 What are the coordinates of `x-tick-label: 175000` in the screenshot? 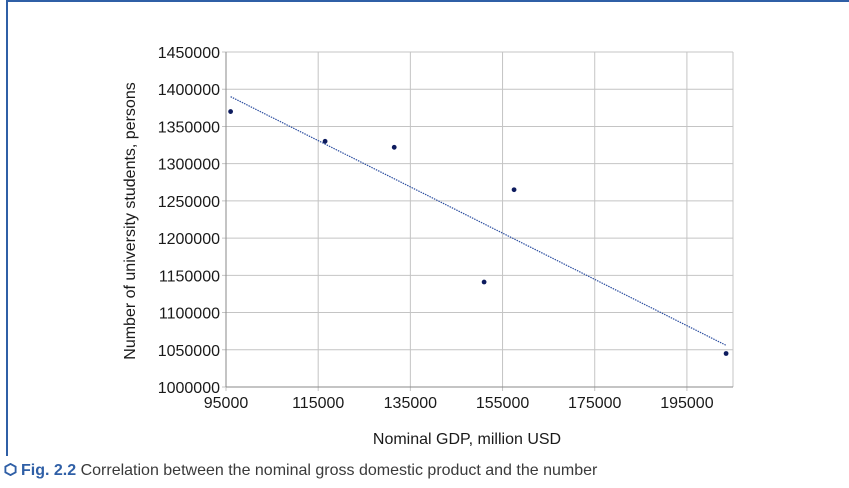 It's located at (594, 403).